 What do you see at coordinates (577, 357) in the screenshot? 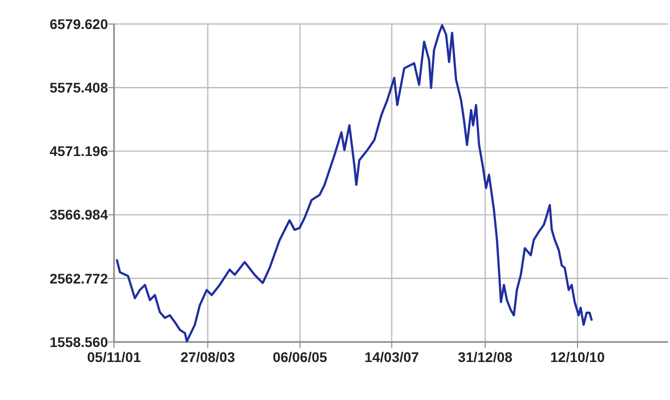
I see `x-tick-label: 12/10/10` at bounding box center [577, 357].